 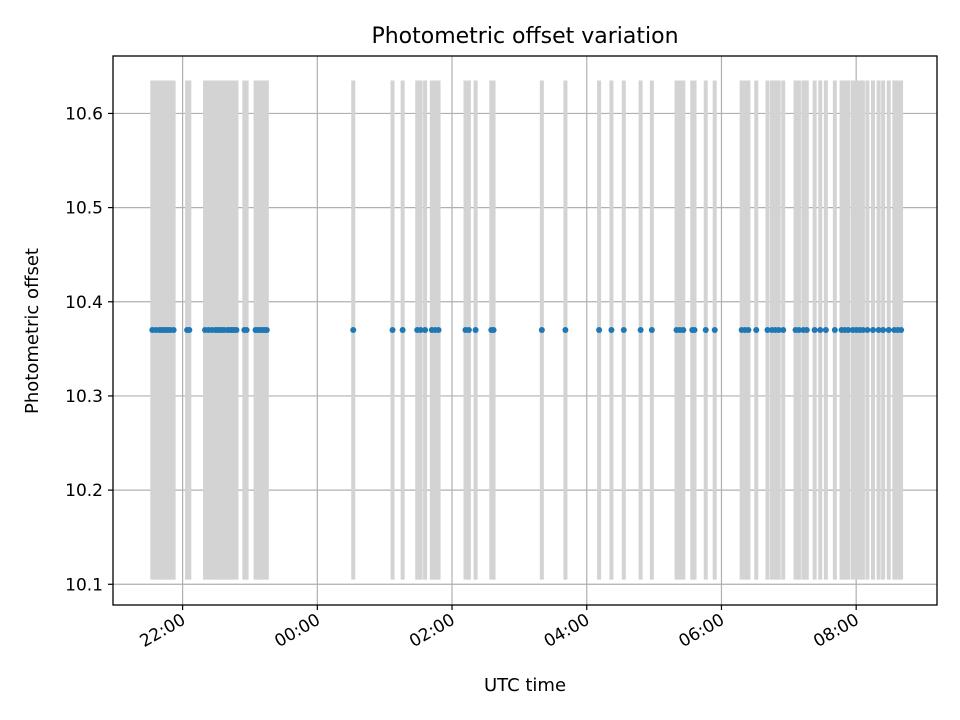 What do you see at coordinates (32, 331) in the screenshot?
I see `y-axis-label: Photometric offset` at bounding box center [32, 331].